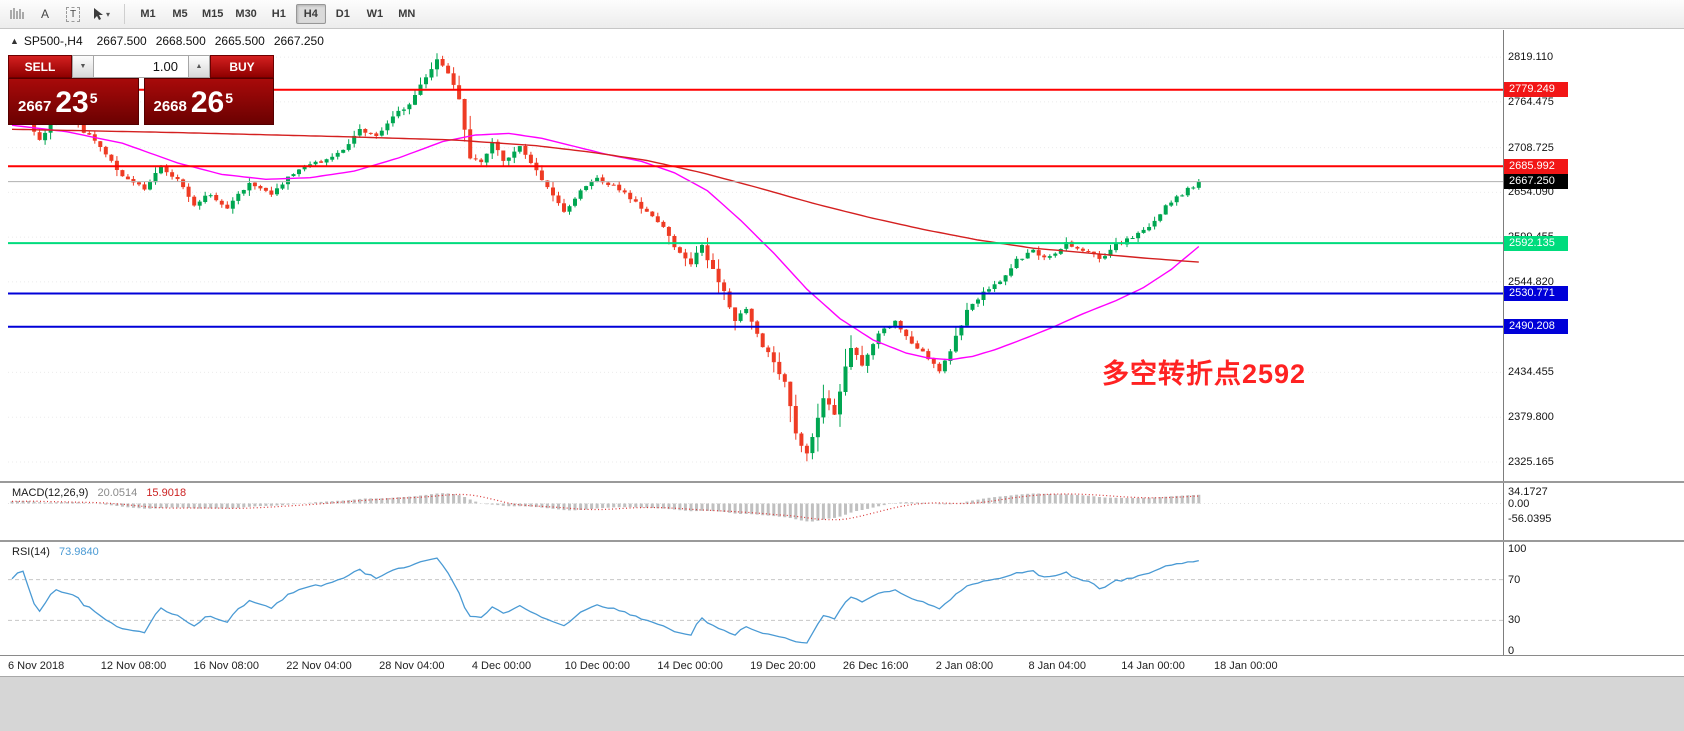 The height and width of the screenshot is (731, 1684). Describe the element at coordinates (1204, 374) in the screenshot. I see `chart-annotation: 多空转折点2592` at that location.